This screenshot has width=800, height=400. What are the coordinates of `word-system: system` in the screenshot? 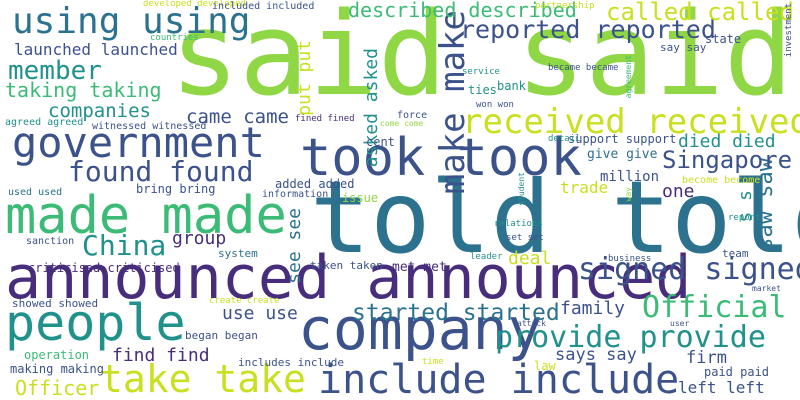 It's located at (238, 253).